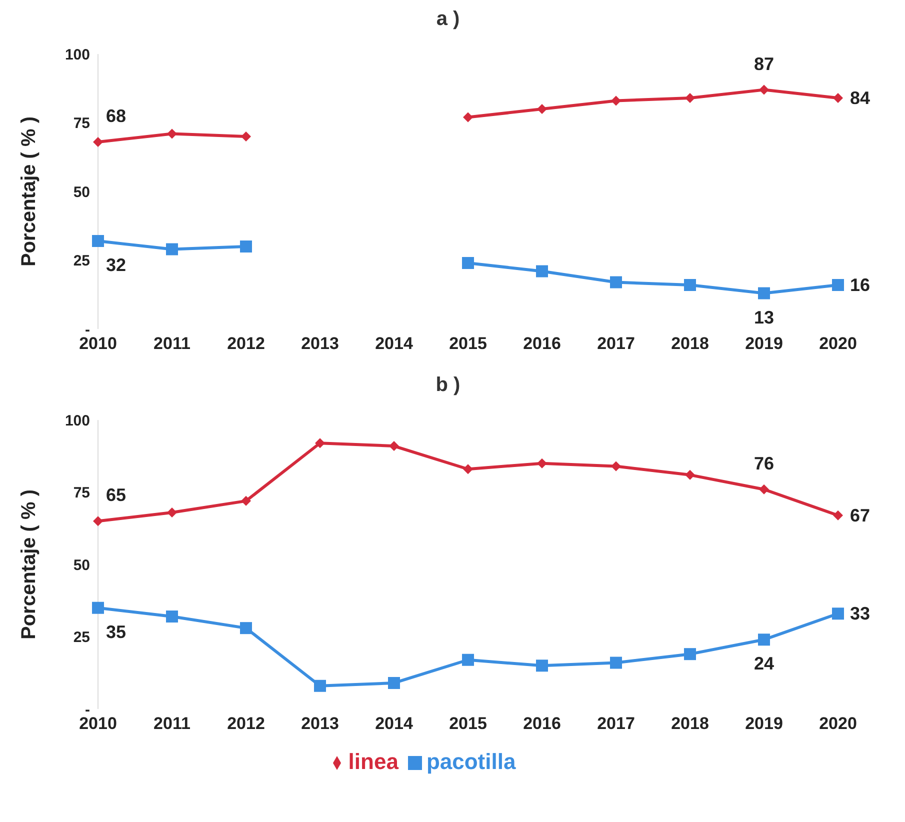 The height and width of the screenshot is (822, 905). Describe the element at coordinates (860, 614) in the screenshot. I see `data-label: 33` at that location.